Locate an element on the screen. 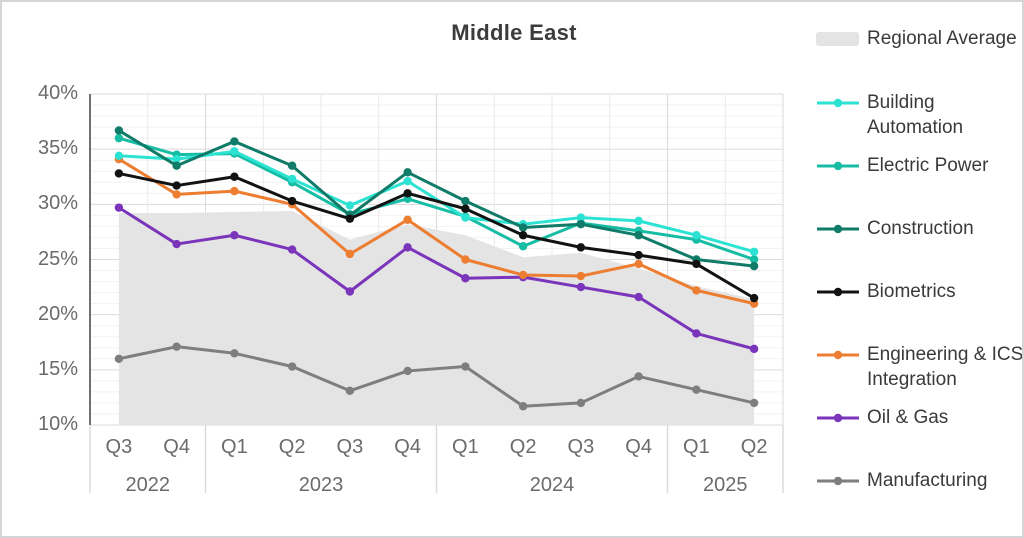  legend-label: Building Automation is located at coordinates (915, 115).